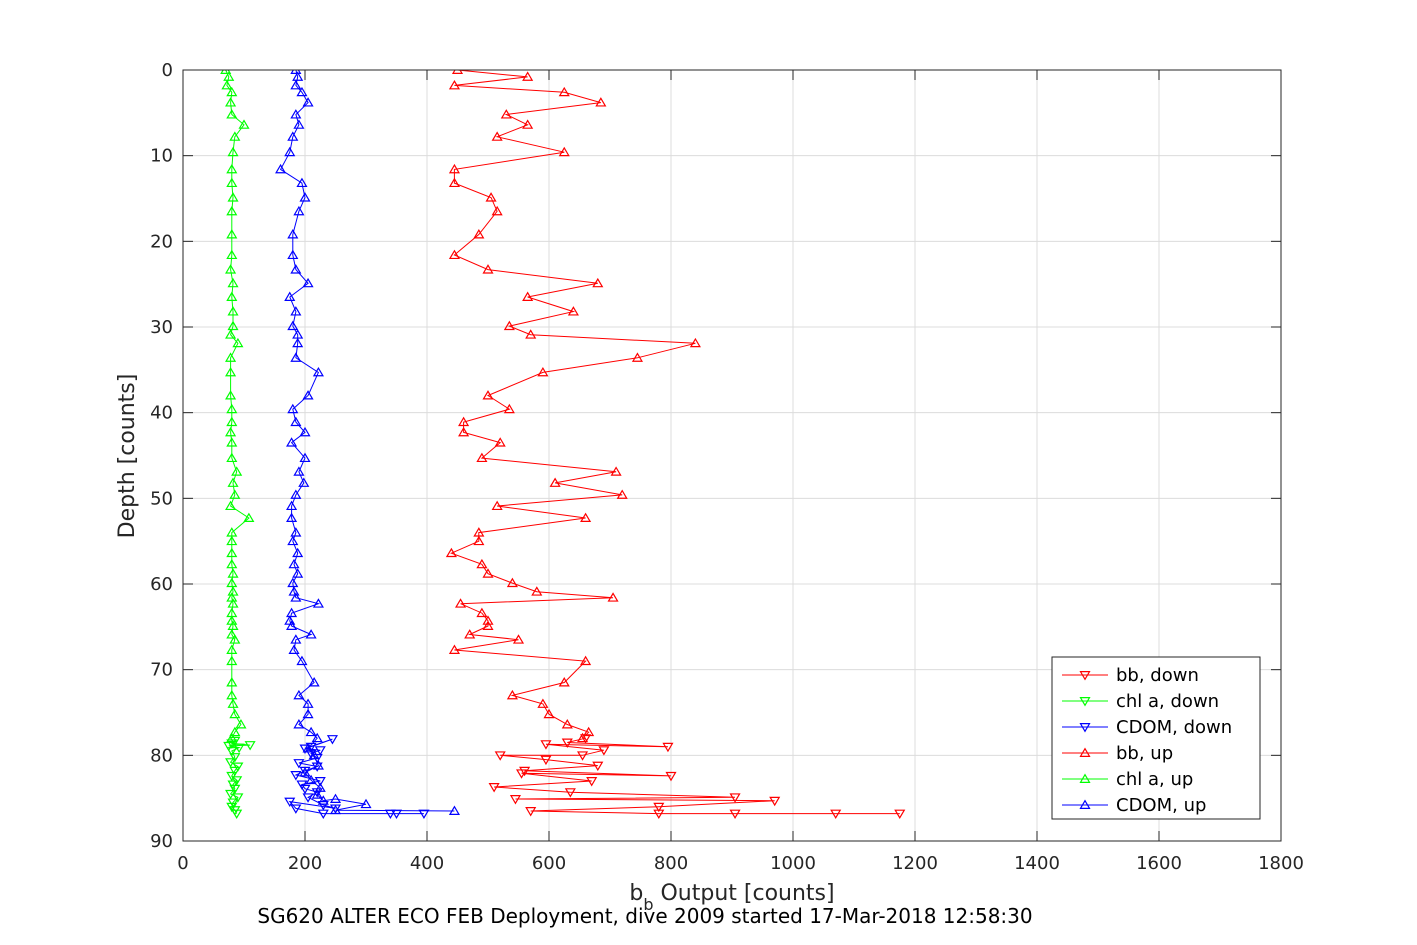 The height and width of the screenshot is (945, 1417). What do you see at coordinates (167, 70) in the screenshot?
I see `y-tick-label: 0` at bounding box center [167, 70].